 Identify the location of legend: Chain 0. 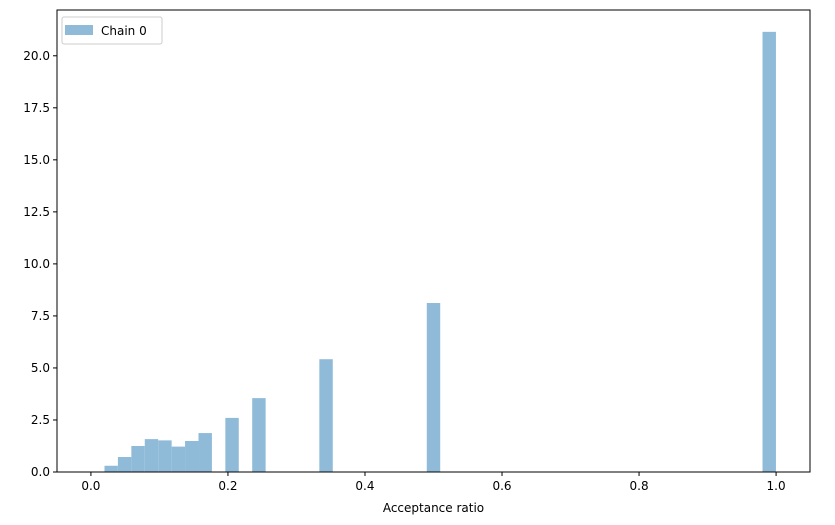
(112, 30).